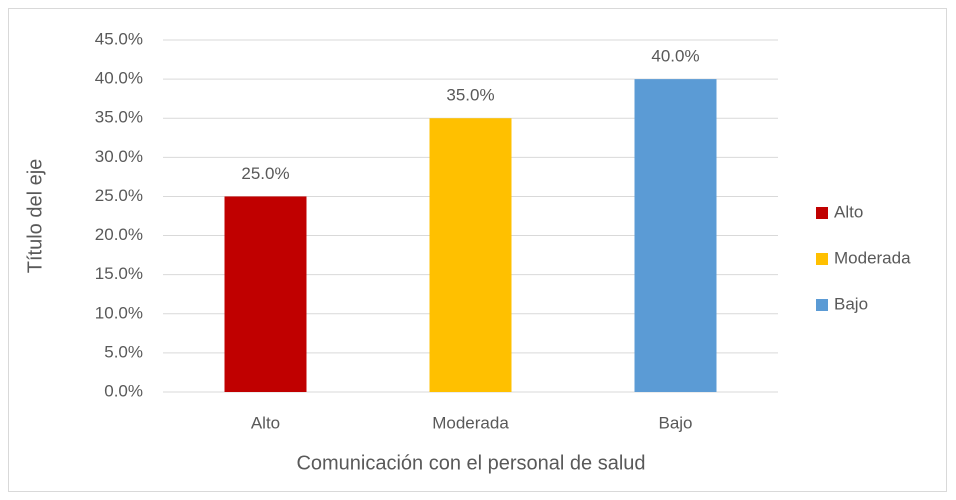  What do you see at coordinates (119, 117) in the screenshot?
I see `y-tick-label: 35.0%` at bounding box center [119, 117].